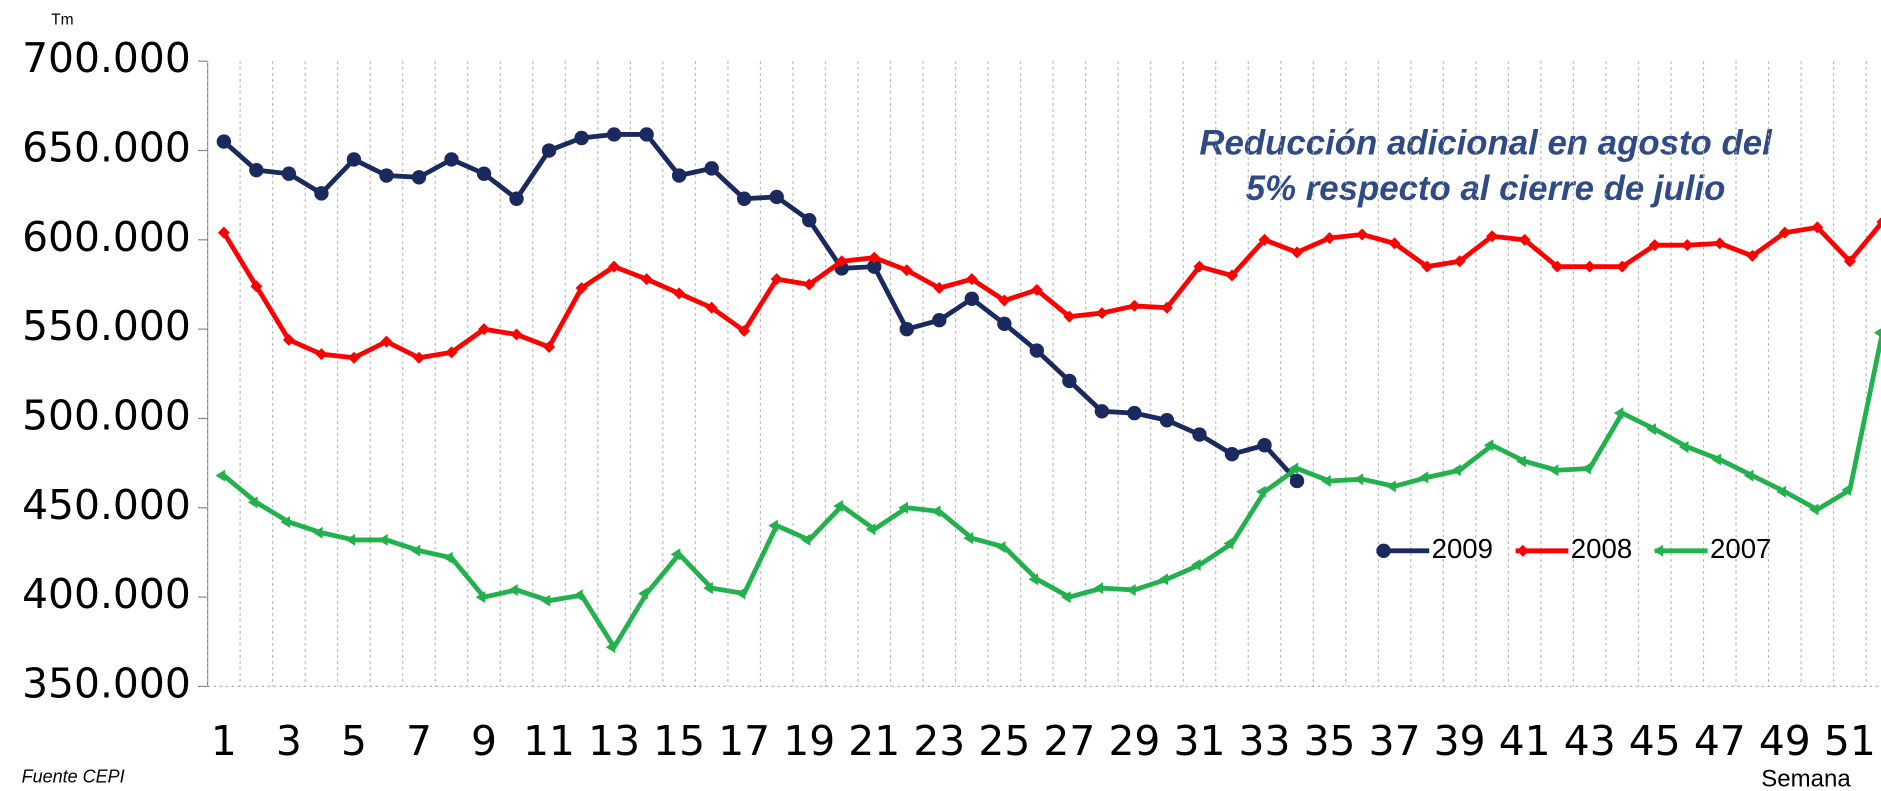  What do you see at coordinates (106, 683) in the screenshot?
I see `y-tick-label: 350.000` at bounding box center [106, 683].